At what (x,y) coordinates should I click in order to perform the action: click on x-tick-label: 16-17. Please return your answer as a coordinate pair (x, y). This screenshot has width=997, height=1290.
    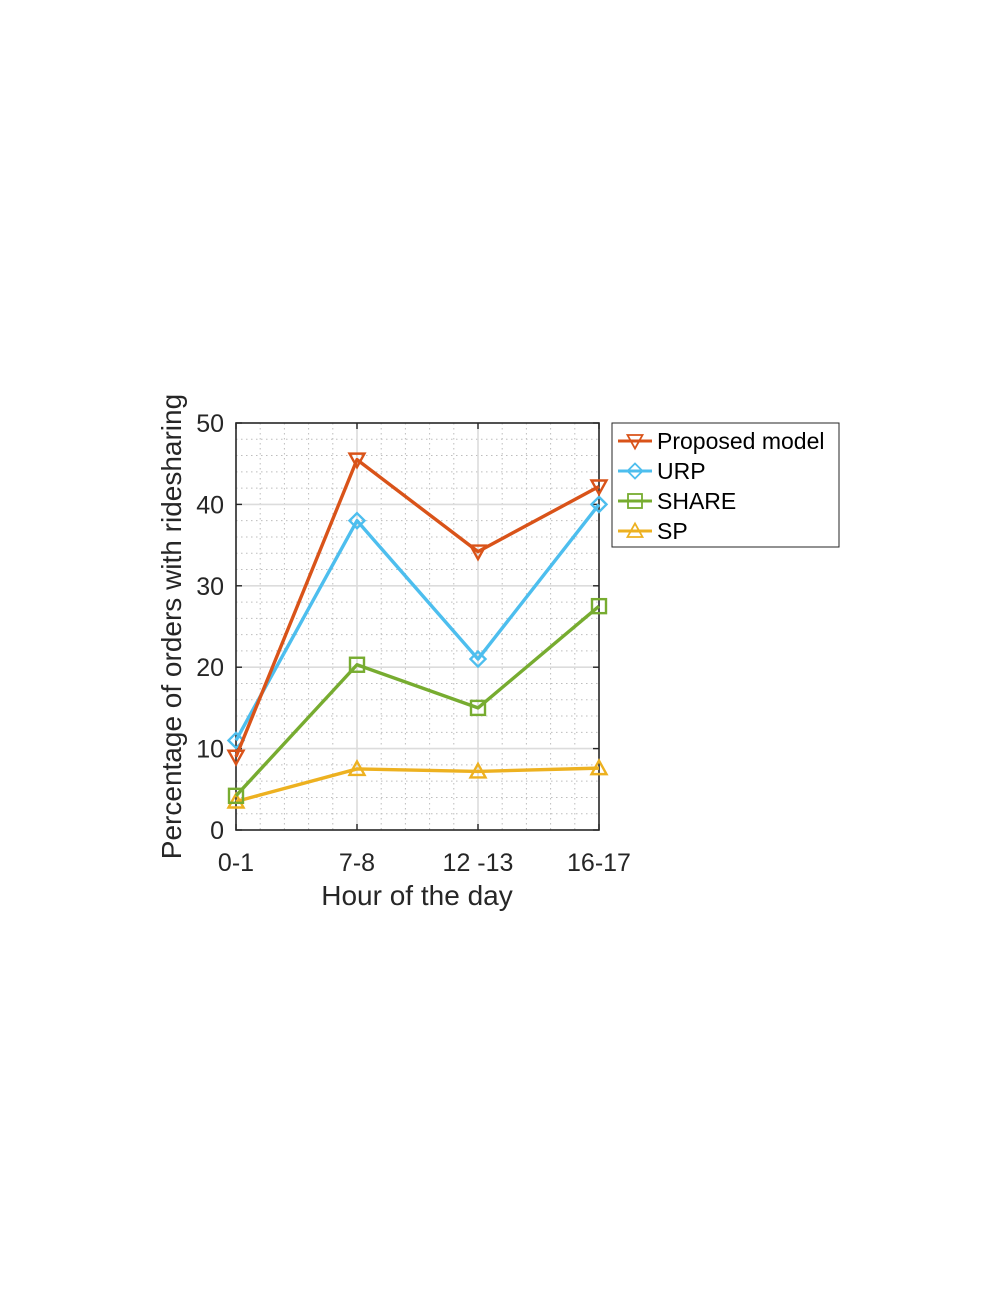
    Looking at the image, I should click on (599, 863).